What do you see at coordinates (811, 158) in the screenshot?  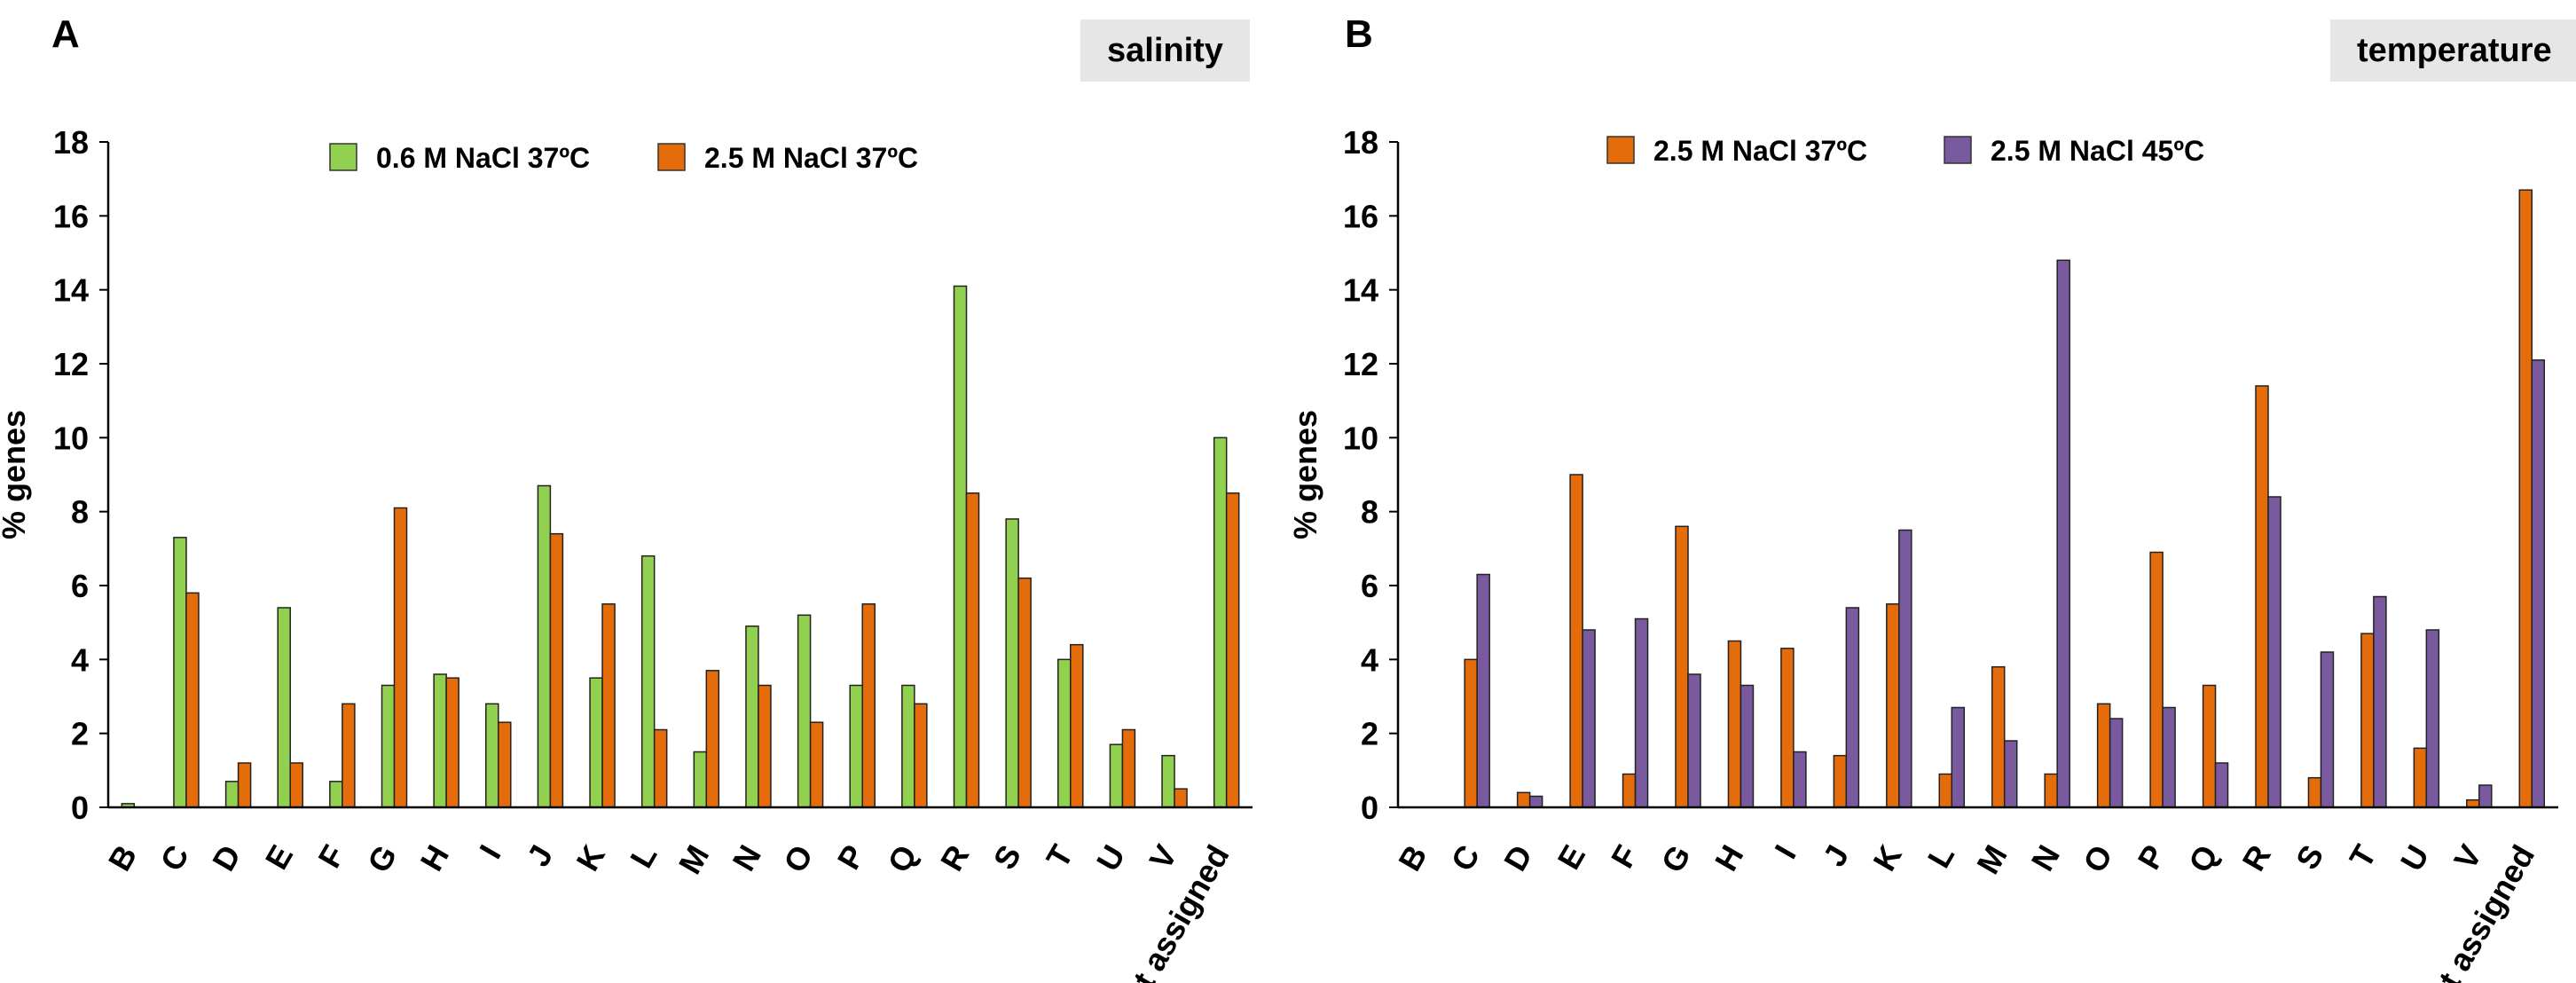 I see `legend-label-series2: 2.5 M NaCl 37ºC` at bounding box center [811, 158].